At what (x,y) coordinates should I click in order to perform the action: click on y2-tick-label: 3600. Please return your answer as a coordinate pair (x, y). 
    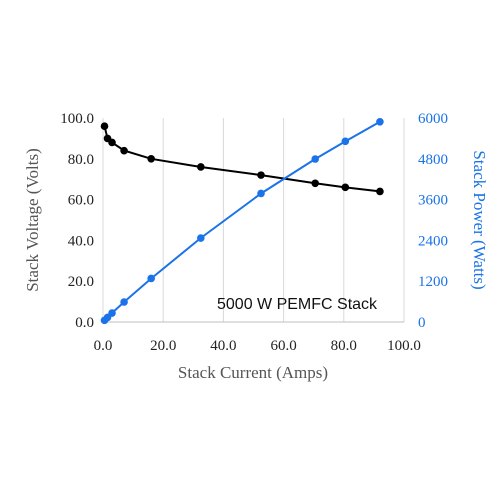
    Looking at the image, I should click on (433, 201).